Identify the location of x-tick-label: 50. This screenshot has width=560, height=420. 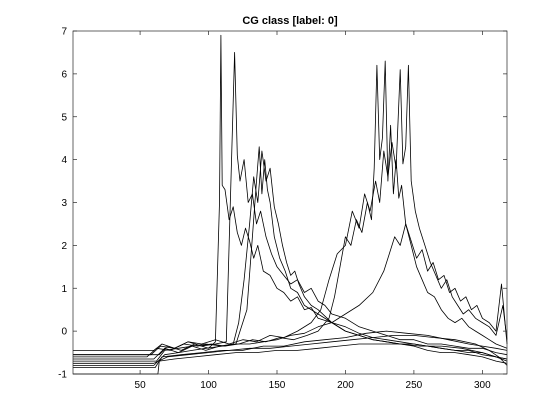
(141, 385).